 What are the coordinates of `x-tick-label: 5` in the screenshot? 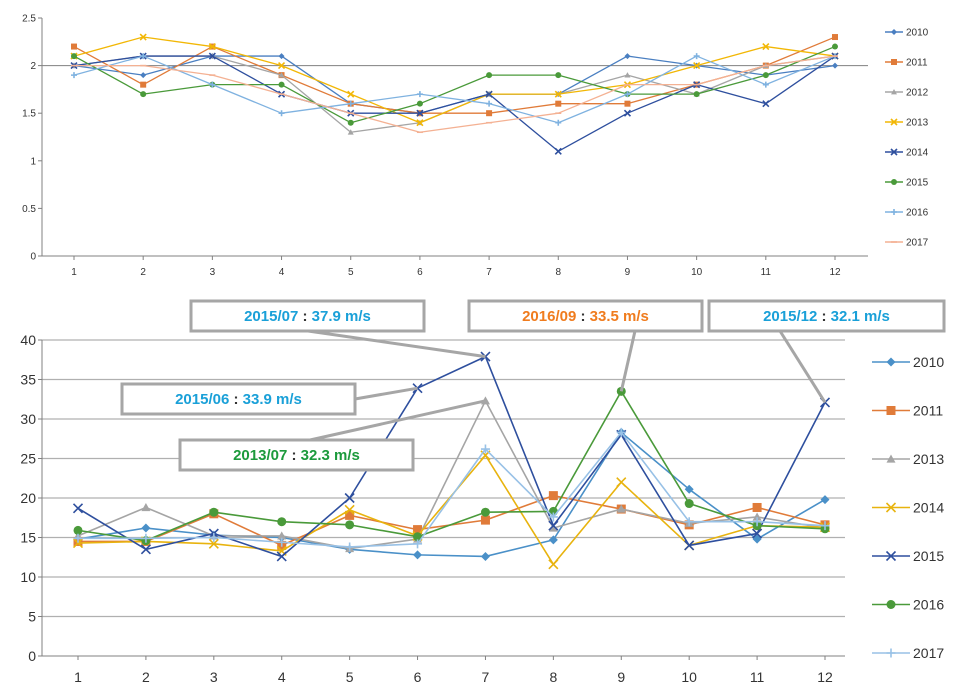 It's located at (350, 677).